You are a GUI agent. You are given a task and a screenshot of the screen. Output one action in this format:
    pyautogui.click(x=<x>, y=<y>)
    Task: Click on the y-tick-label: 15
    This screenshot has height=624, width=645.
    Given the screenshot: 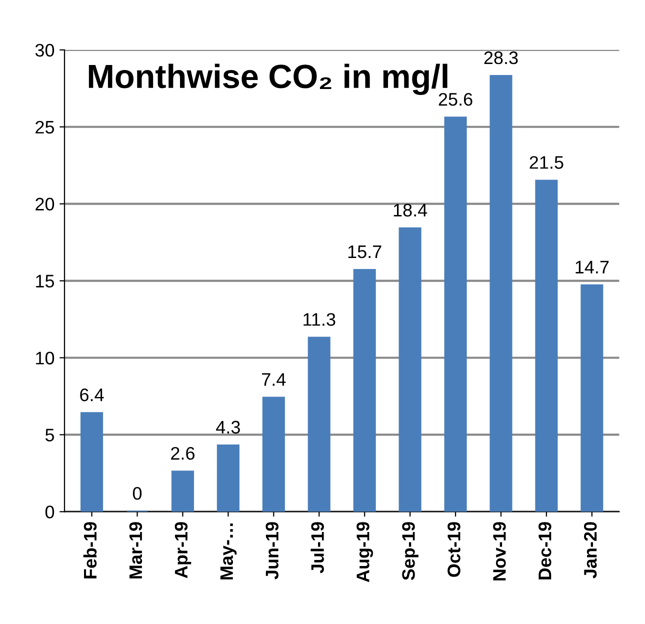 What is the action you would take?
    pyautogui.click(x=45, y=281)
    